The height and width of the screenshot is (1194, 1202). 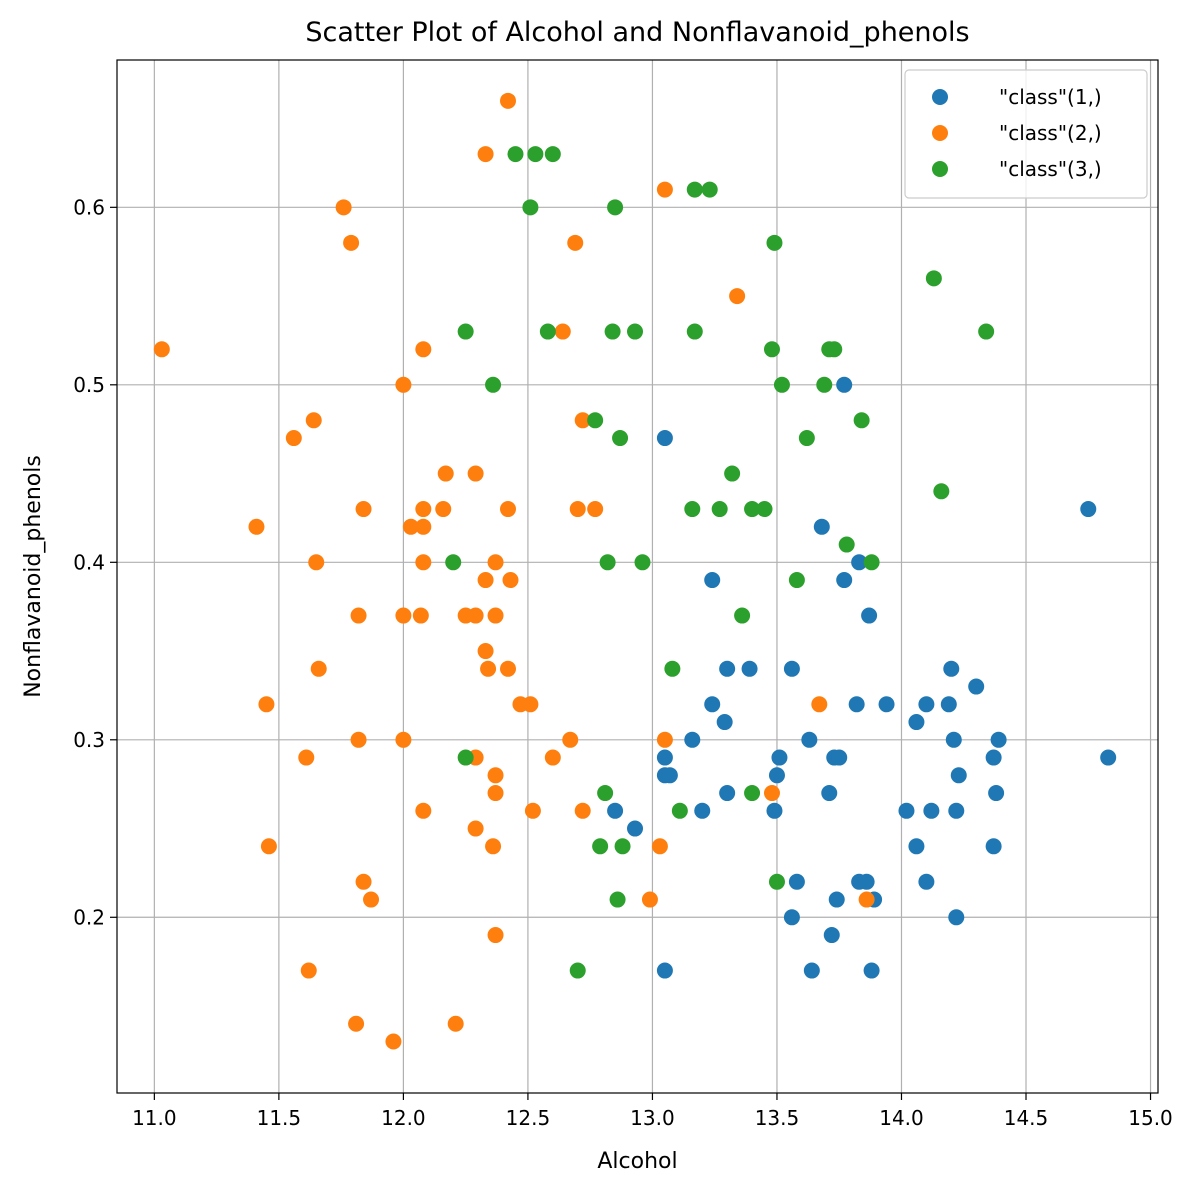 I want to click on y-tick-label: 0.6, so click(x=89, y=207).